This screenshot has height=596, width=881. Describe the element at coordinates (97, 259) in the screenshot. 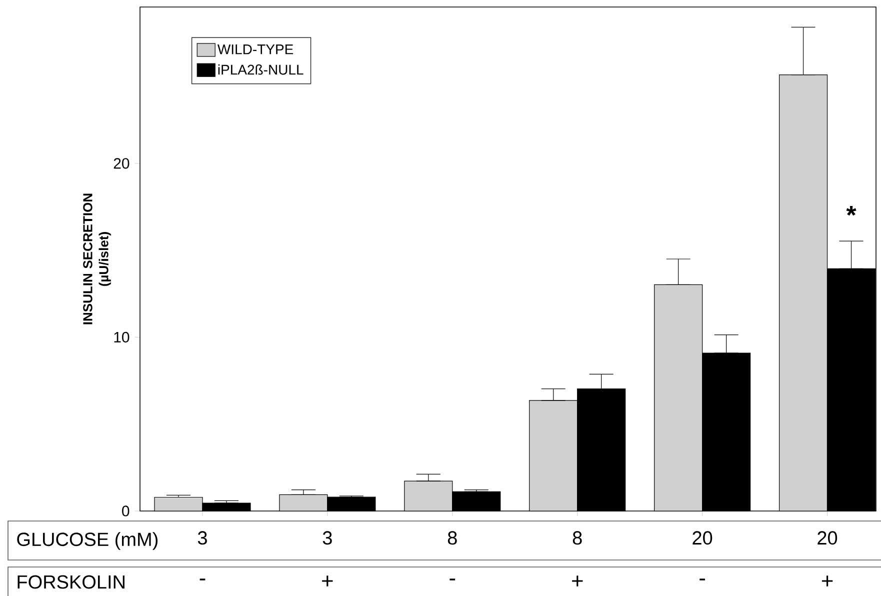

I see `y-axis-title: INSULIN SECRETION (µU/islet)` at that location.